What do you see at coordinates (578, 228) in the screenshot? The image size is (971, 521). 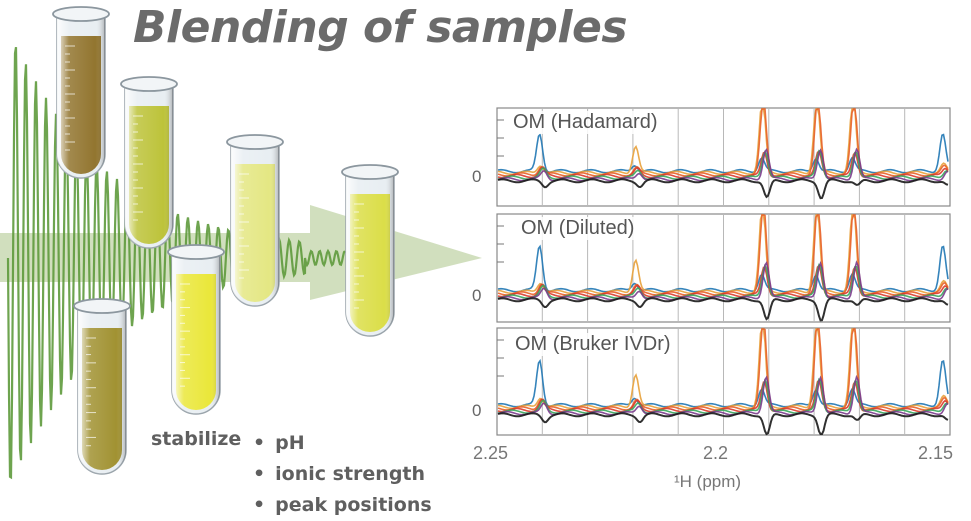 I see `panel-title-diluted: OM (Diluted)` at bounding box center [578, 228].